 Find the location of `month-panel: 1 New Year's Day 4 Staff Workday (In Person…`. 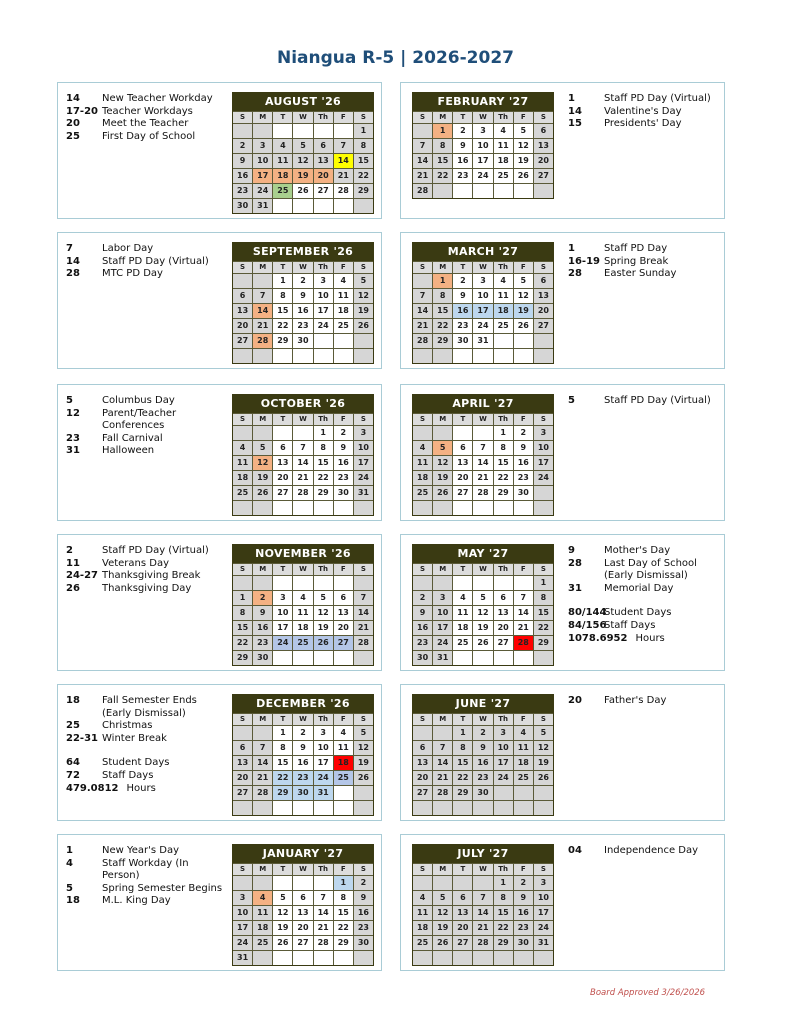

month-panel: 1 New Year's Day 4 Staff Workday (In Person… is located at coordinates (219, 902).